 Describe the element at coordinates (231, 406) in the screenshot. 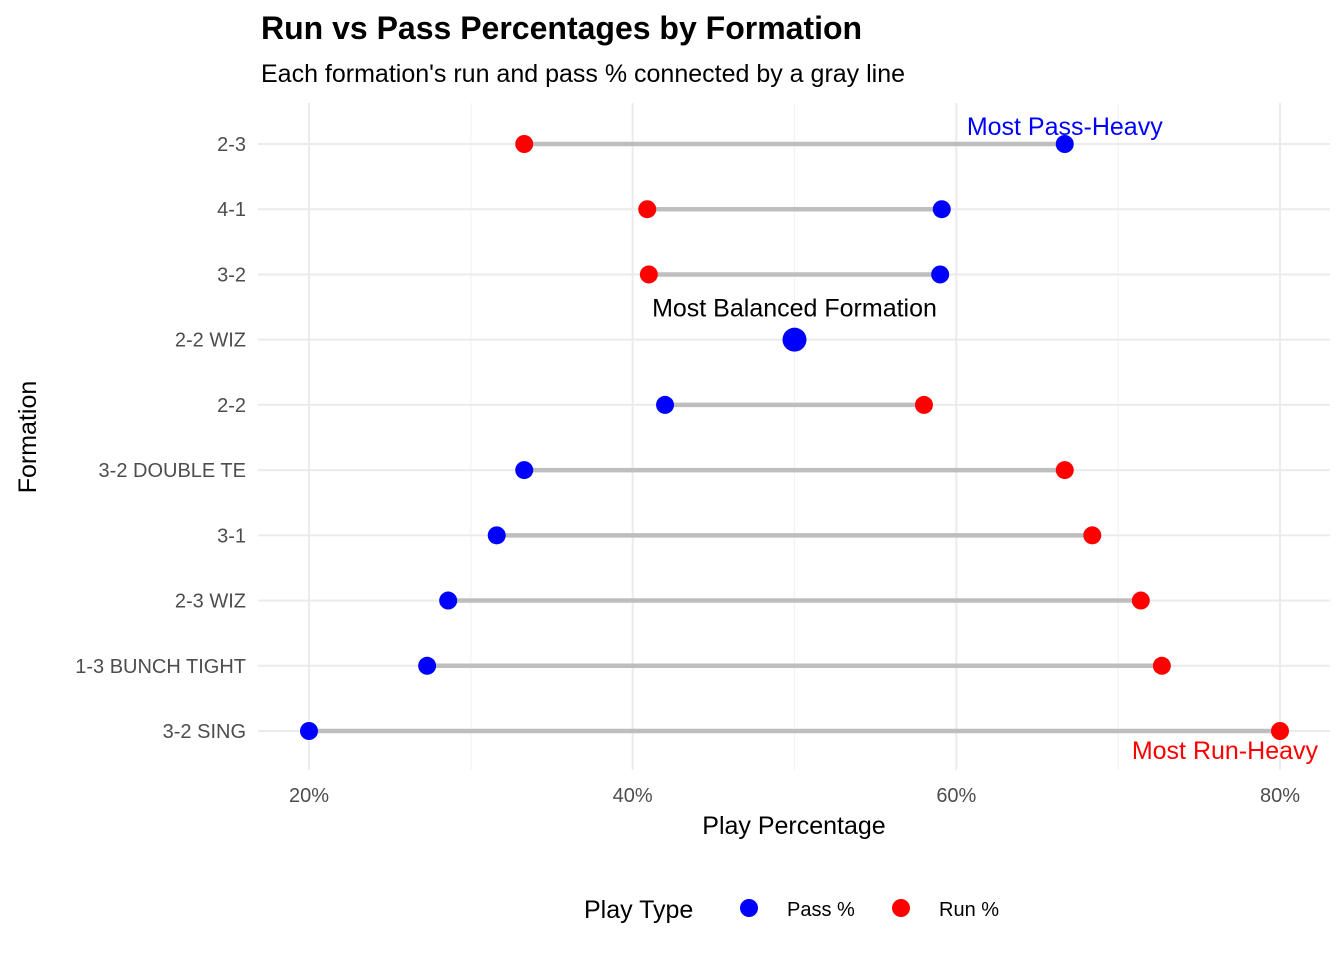

I see `y-tick-label: 2-2` at that location.